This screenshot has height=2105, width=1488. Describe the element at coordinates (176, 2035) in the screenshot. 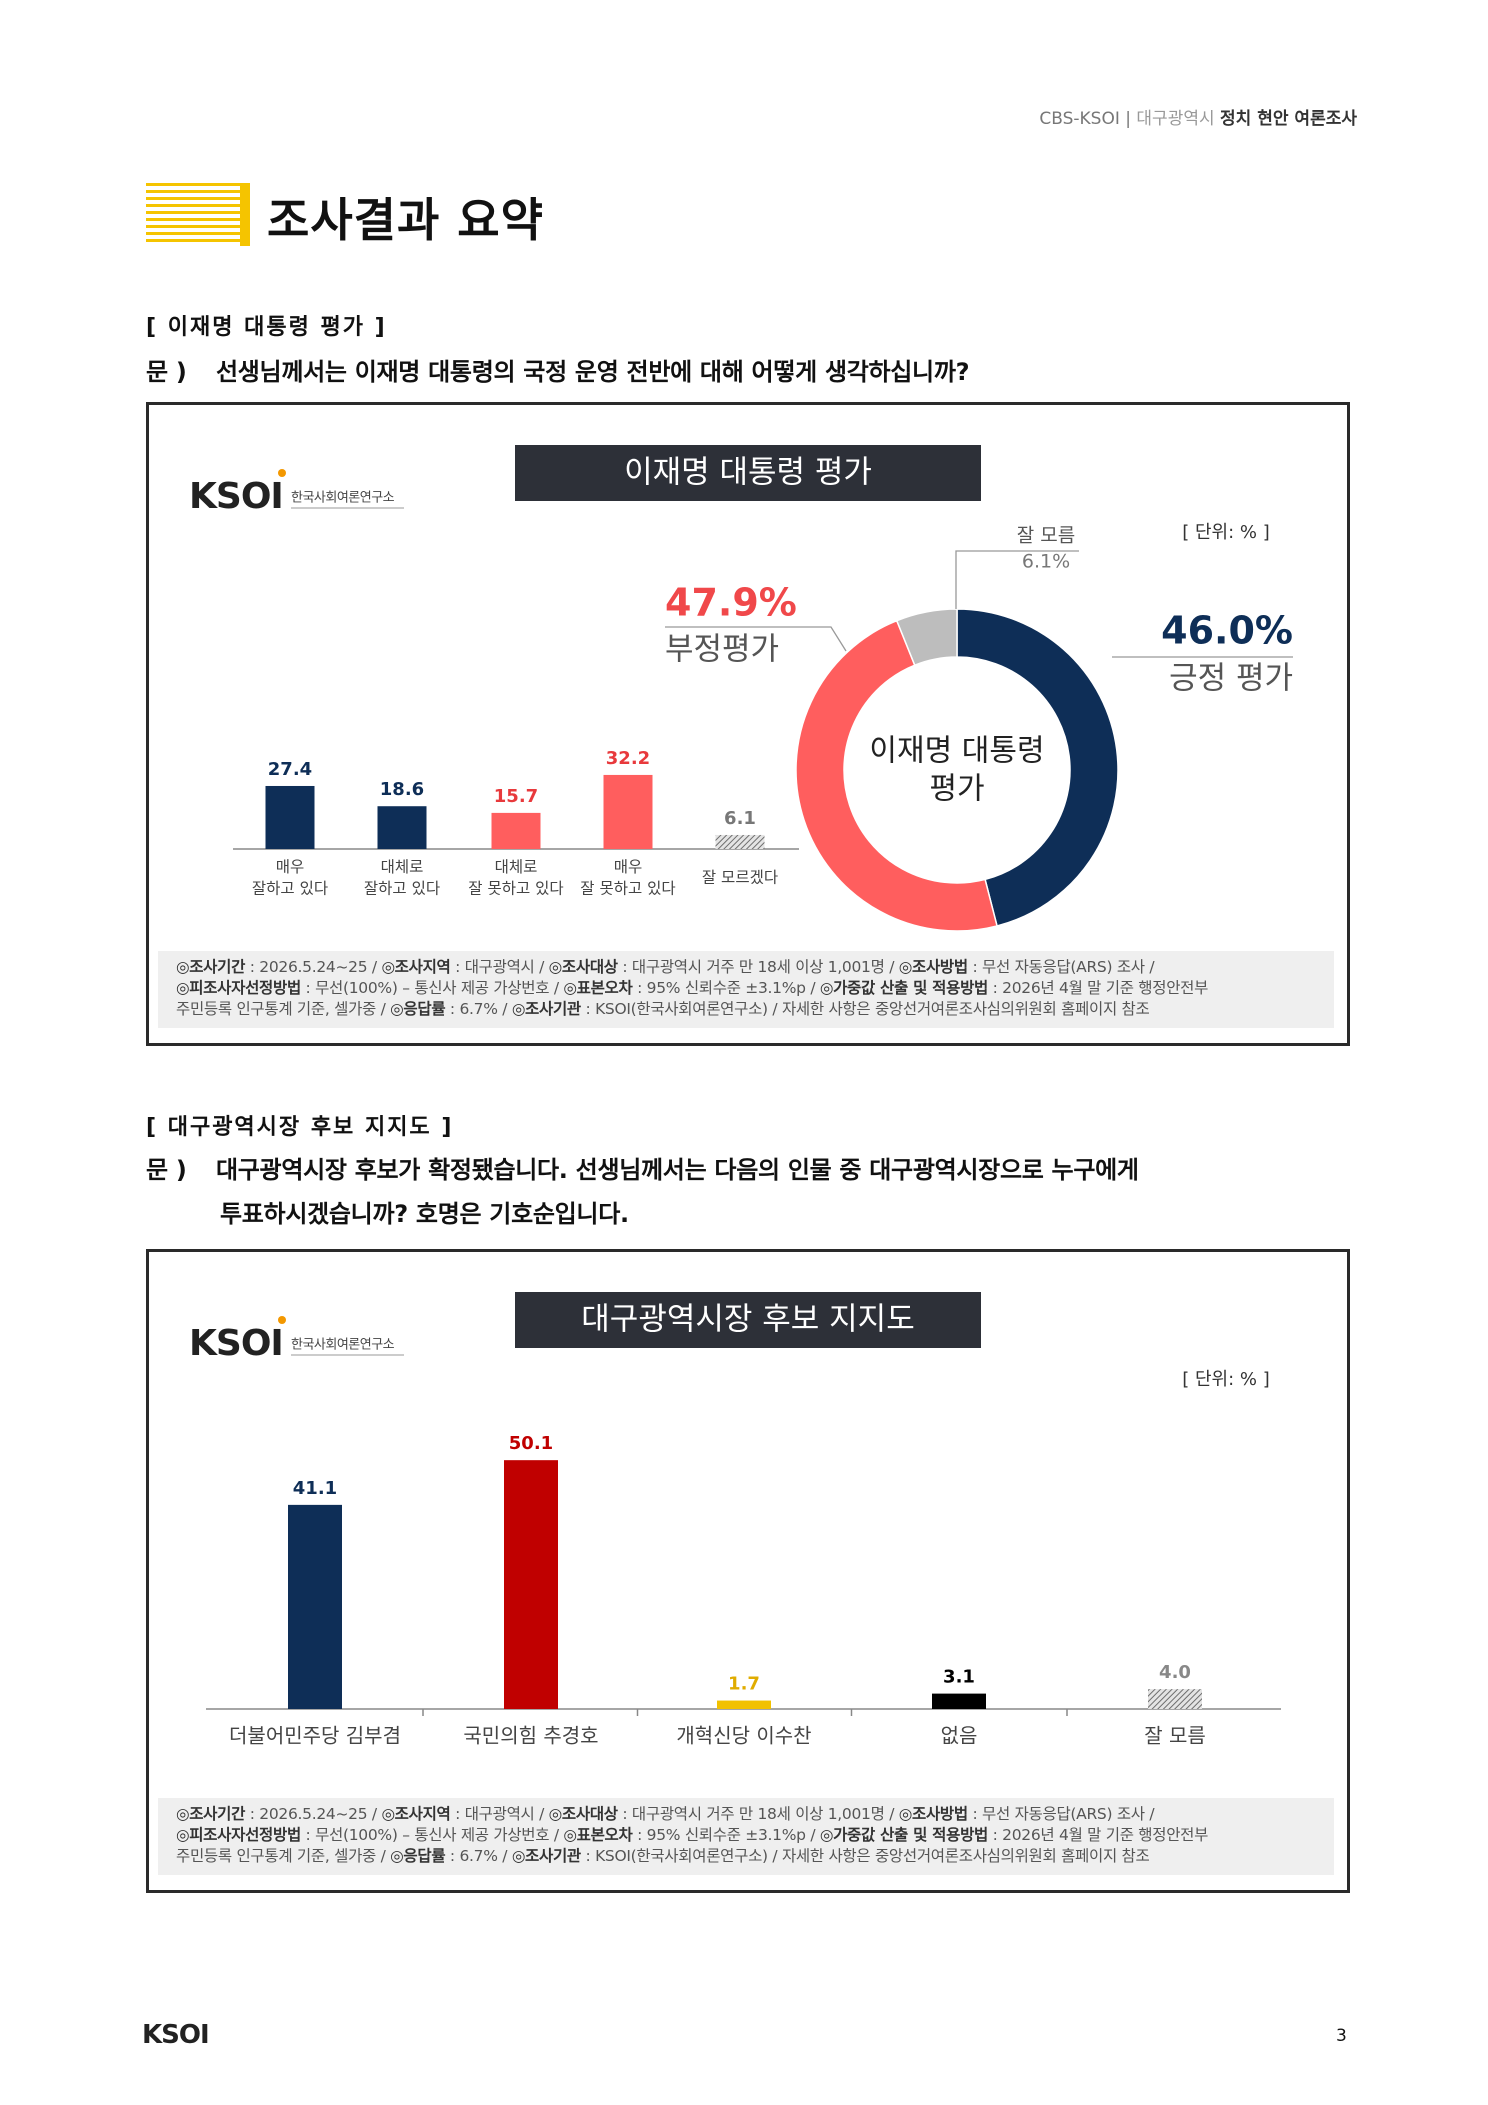

I see `footer-logo: KSOI` at that location.